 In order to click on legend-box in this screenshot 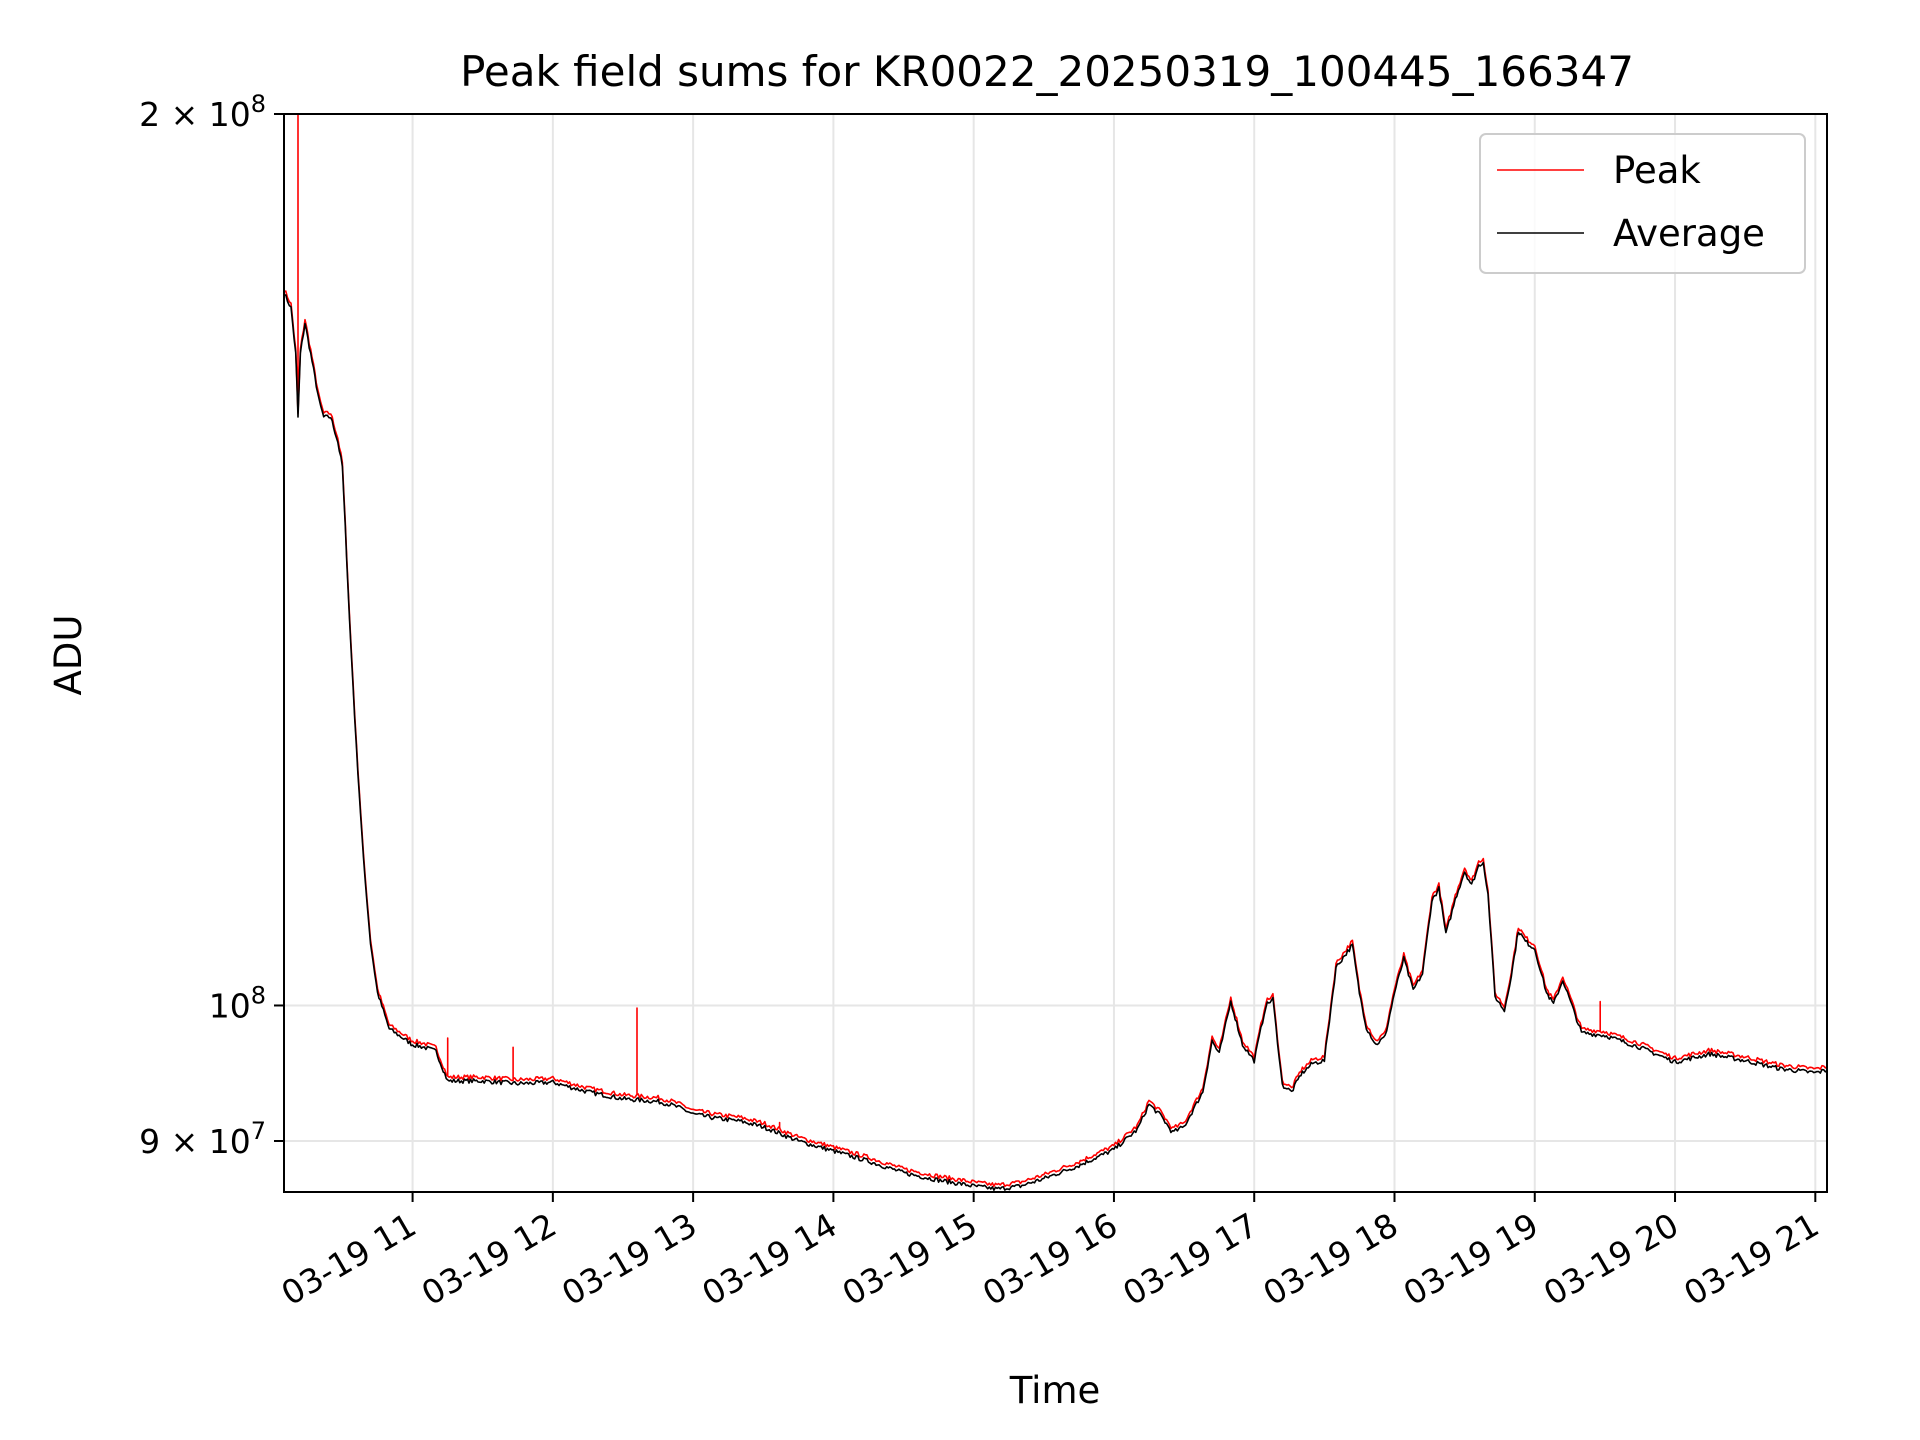, I will do `click(1642, 203)`.